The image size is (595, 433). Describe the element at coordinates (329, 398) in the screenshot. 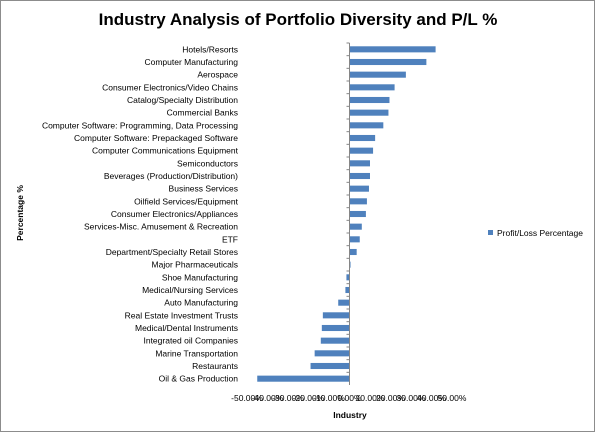

I see `x-tick-label: -10.00%` at that location.